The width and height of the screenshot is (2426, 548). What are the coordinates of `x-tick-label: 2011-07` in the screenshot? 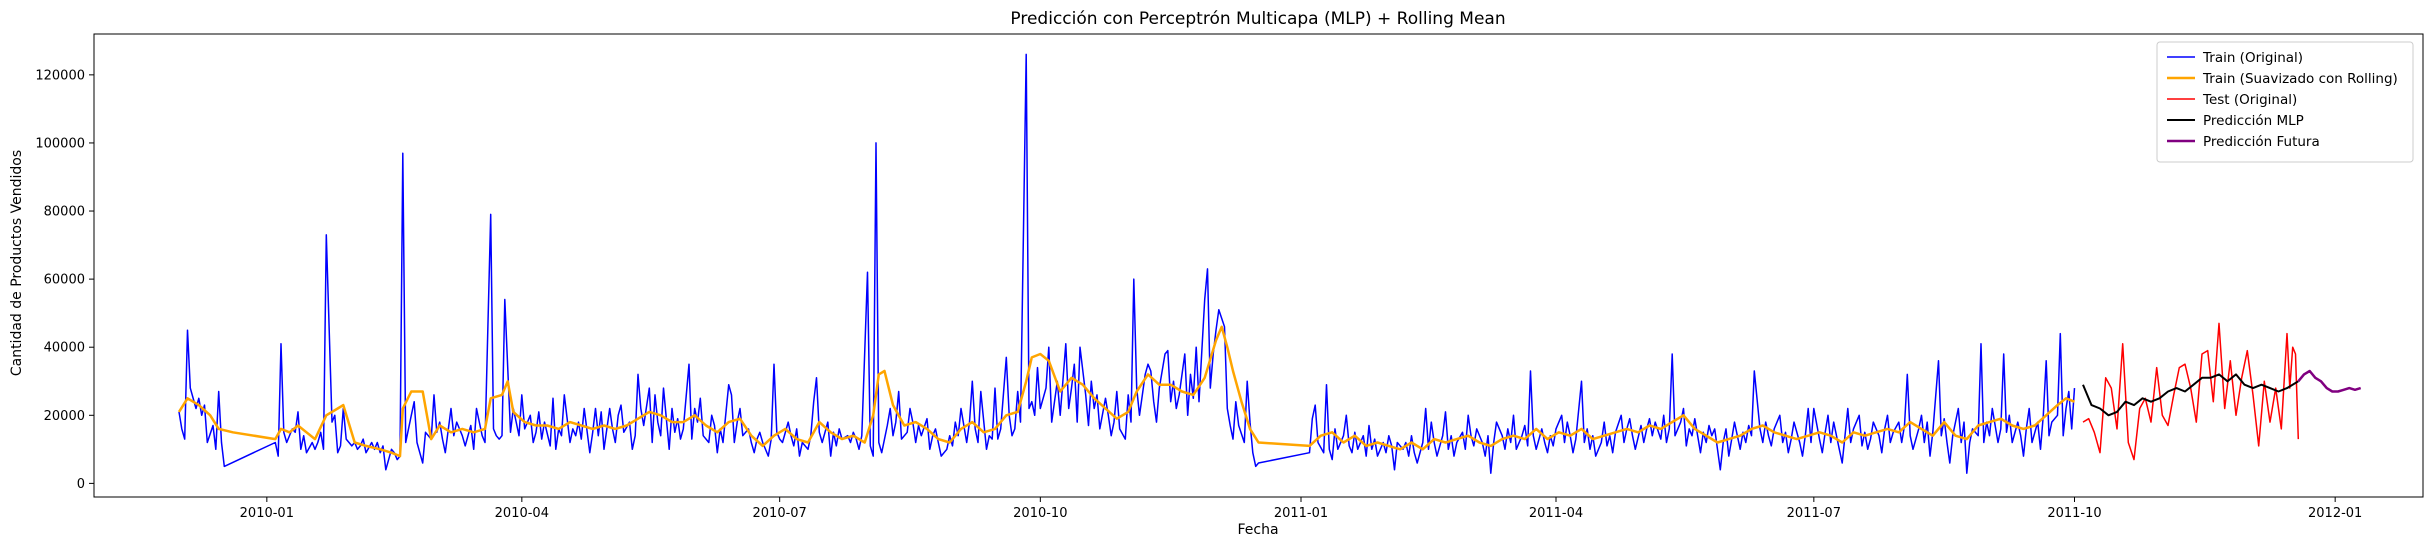 It's located at (1814, 513).